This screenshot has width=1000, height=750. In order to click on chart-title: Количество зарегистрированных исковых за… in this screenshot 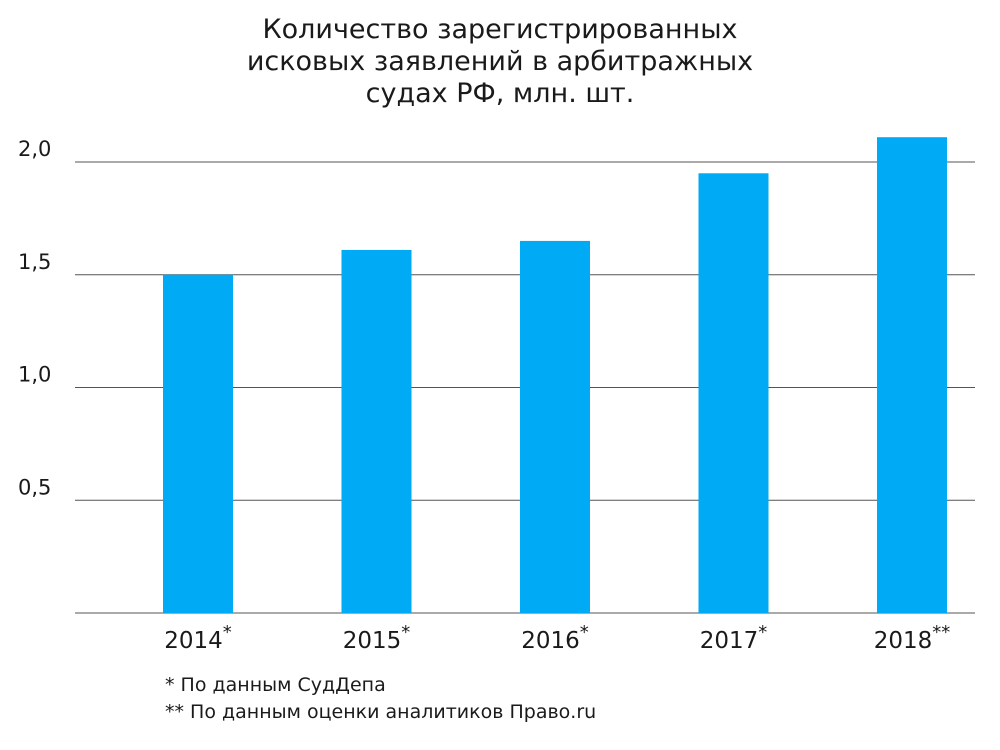, I will do `click(500, 62)`.